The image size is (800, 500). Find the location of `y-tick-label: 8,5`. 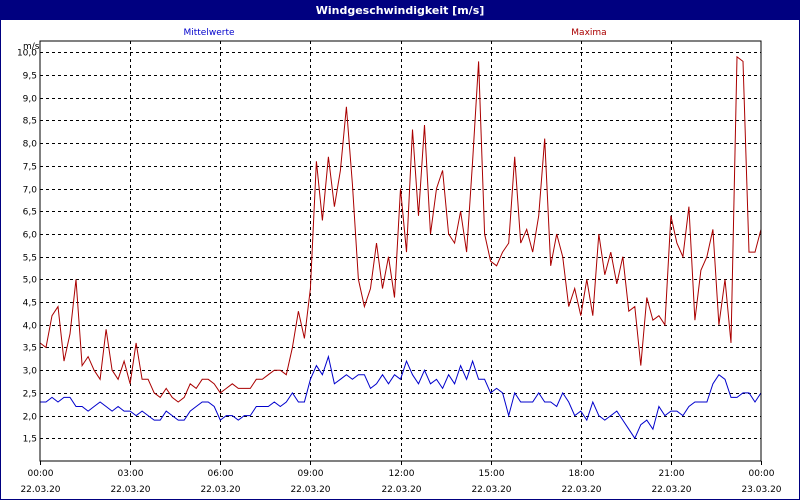

y-tick-label: 8,5 is located at coordinates (30, 122).